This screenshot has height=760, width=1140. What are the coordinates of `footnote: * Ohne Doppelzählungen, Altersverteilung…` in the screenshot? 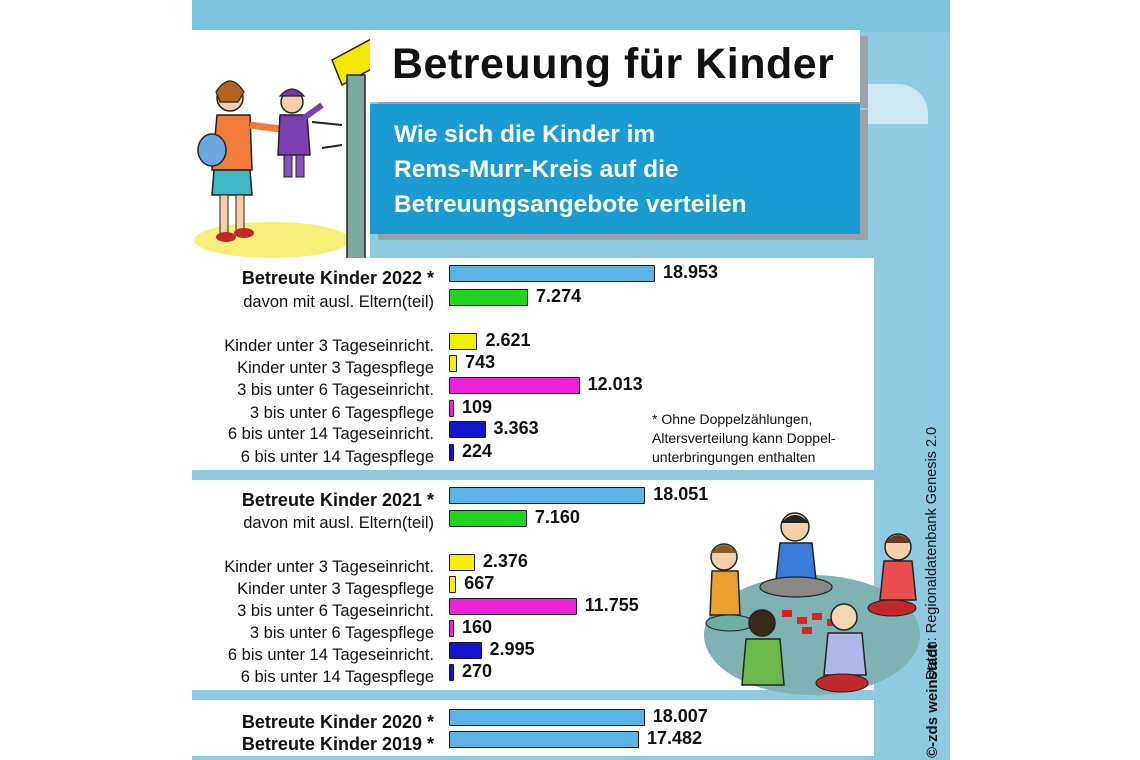 It's located at (744, 438).